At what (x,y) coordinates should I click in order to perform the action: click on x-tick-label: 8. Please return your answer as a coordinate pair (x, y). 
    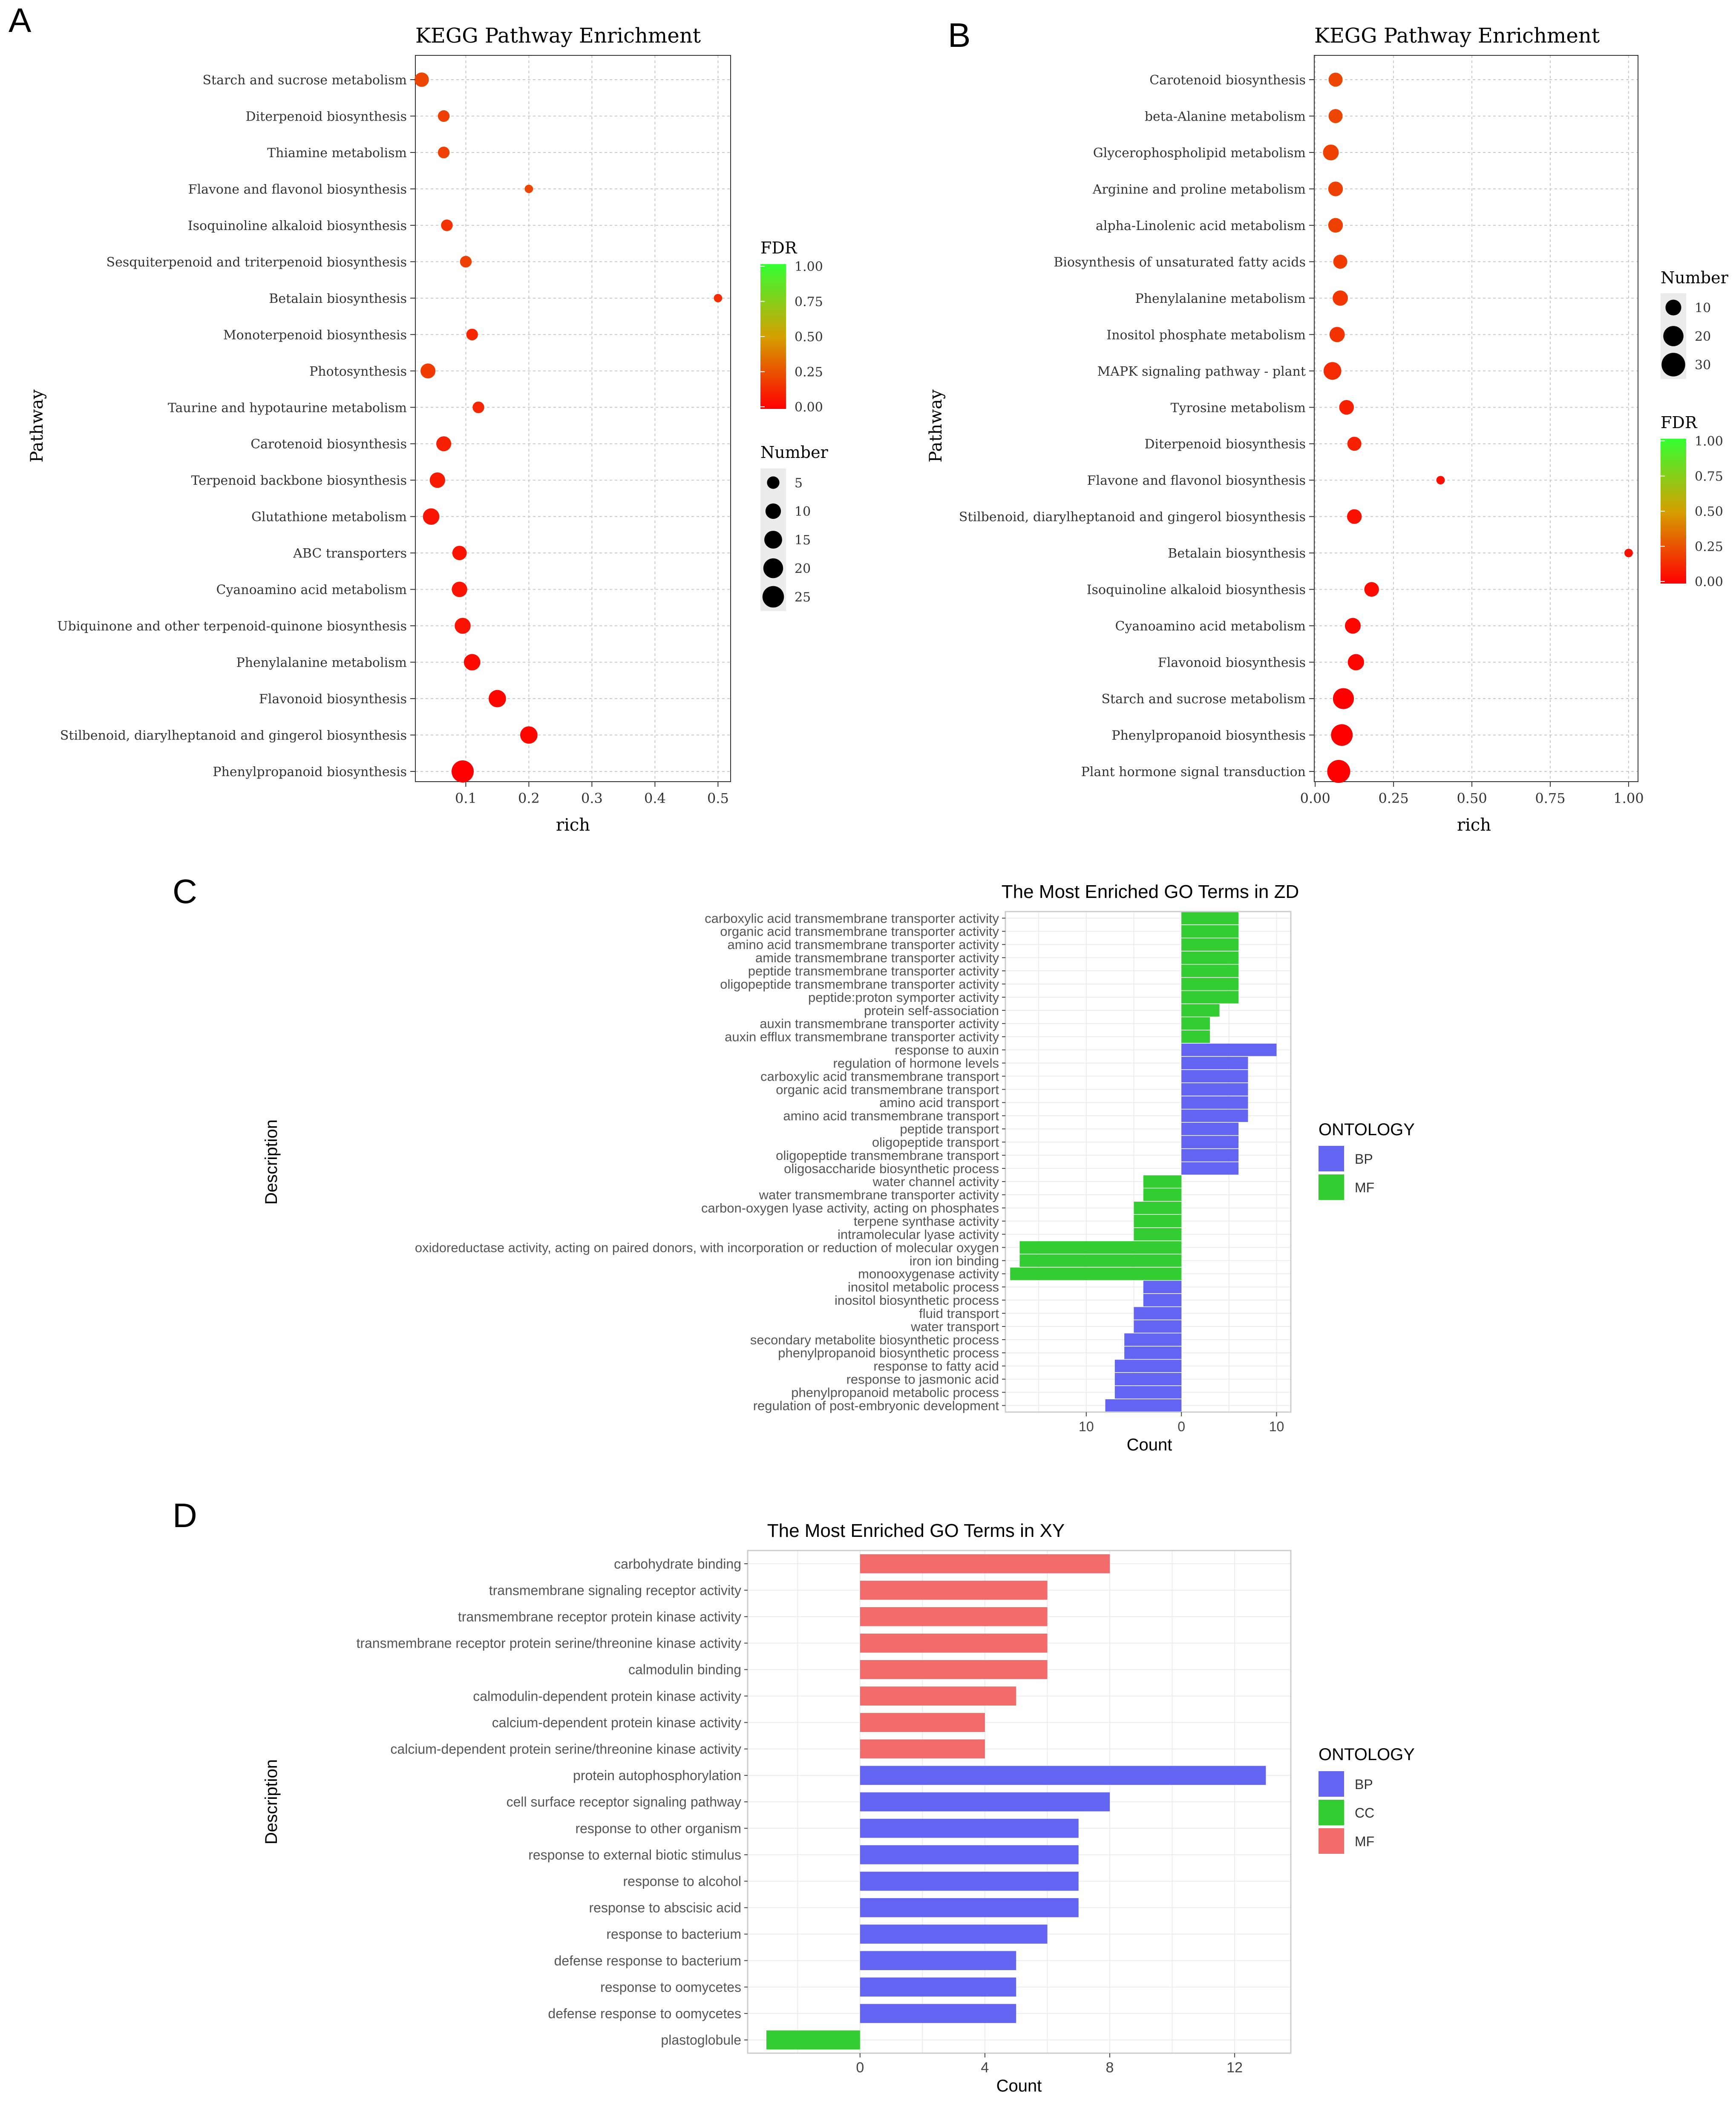
    Looking at the image, I should click on (1110, 2068).